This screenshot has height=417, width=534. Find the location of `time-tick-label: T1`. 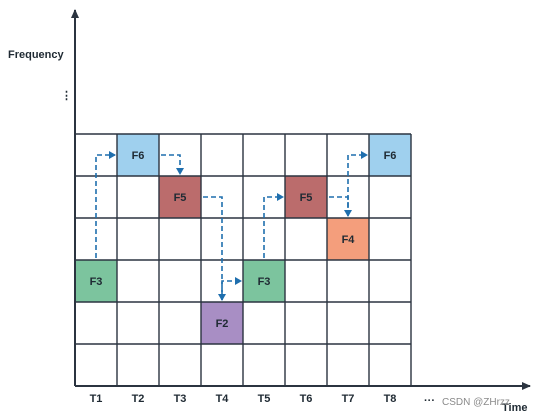

time-tick-label: T1 is located at coordinates (96, 399).